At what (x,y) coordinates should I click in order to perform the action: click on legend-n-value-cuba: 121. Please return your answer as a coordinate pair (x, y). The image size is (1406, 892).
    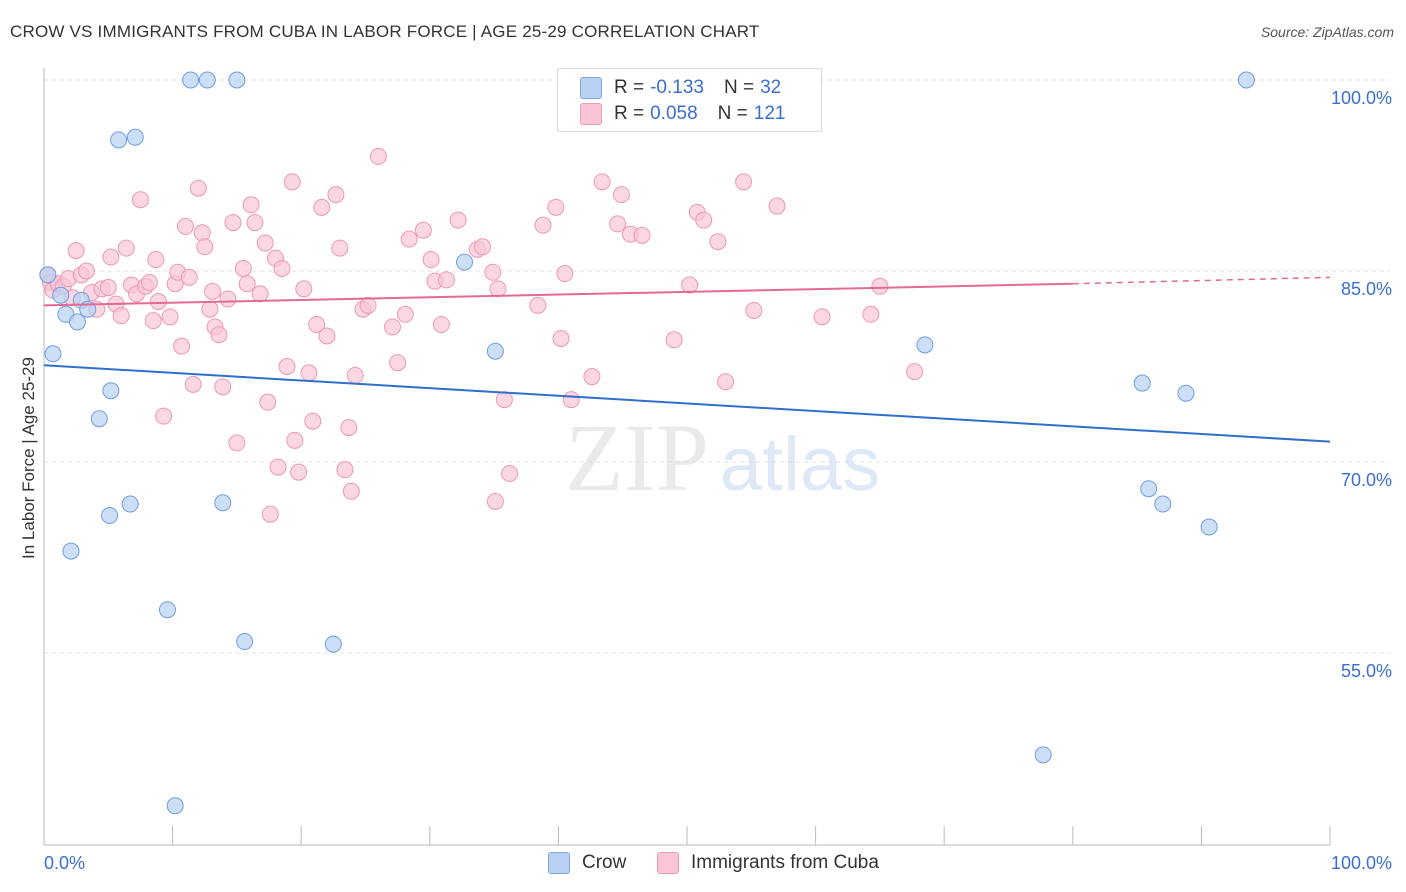
    Looking at the image, I should click on (769, 113).